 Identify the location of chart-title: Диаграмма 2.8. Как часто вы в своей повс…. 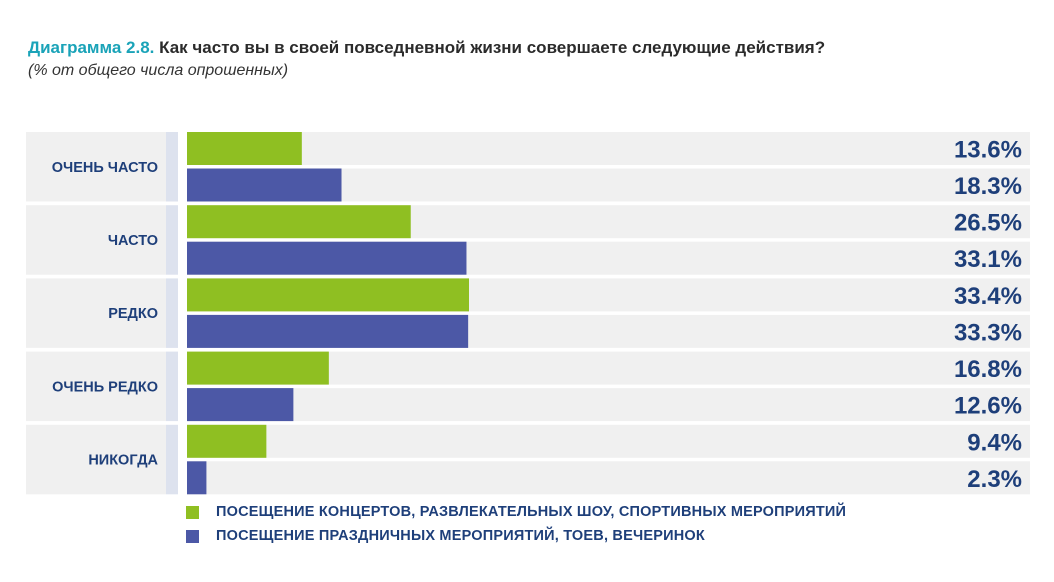
(426, 48).